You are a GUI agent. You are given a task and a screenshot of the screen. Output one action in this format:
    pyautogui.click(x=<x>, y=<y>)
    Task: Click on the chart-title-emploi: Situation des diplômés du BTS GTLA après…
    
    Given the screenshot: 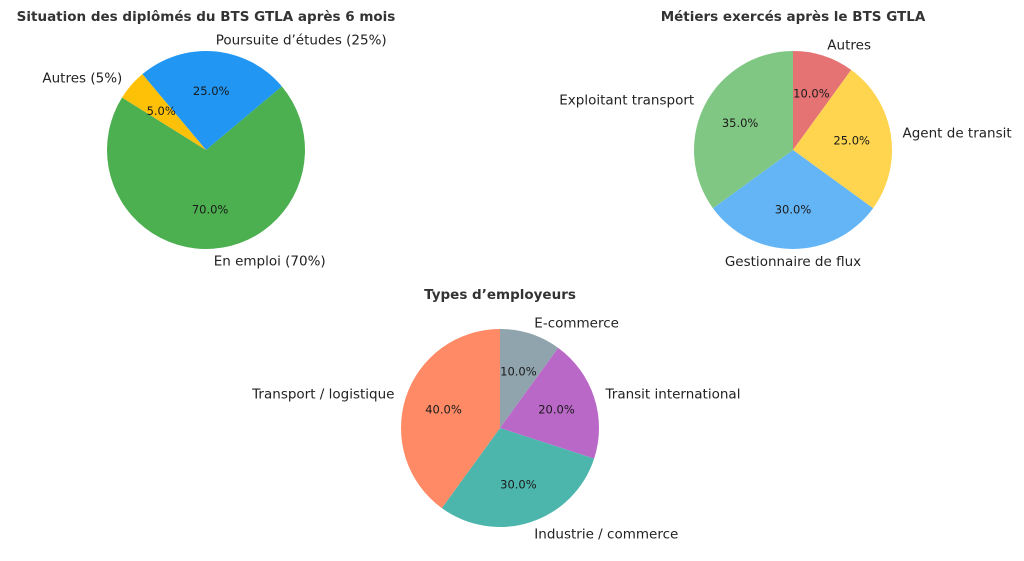 What is the action you would take?
    pyautogui.click(x=206, y=17)
    